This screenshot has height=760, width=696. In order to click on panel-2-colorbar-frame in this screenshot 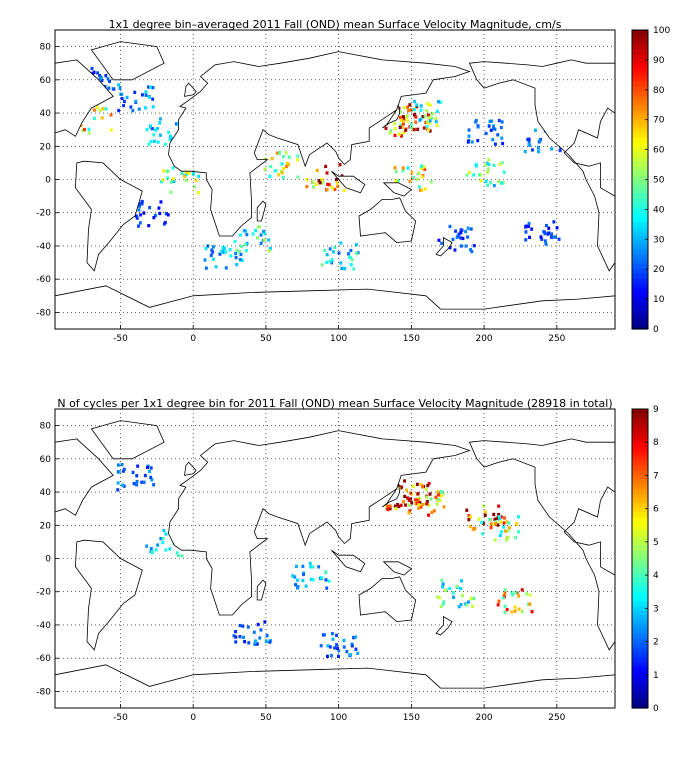, I will do `click(640, 558)`.